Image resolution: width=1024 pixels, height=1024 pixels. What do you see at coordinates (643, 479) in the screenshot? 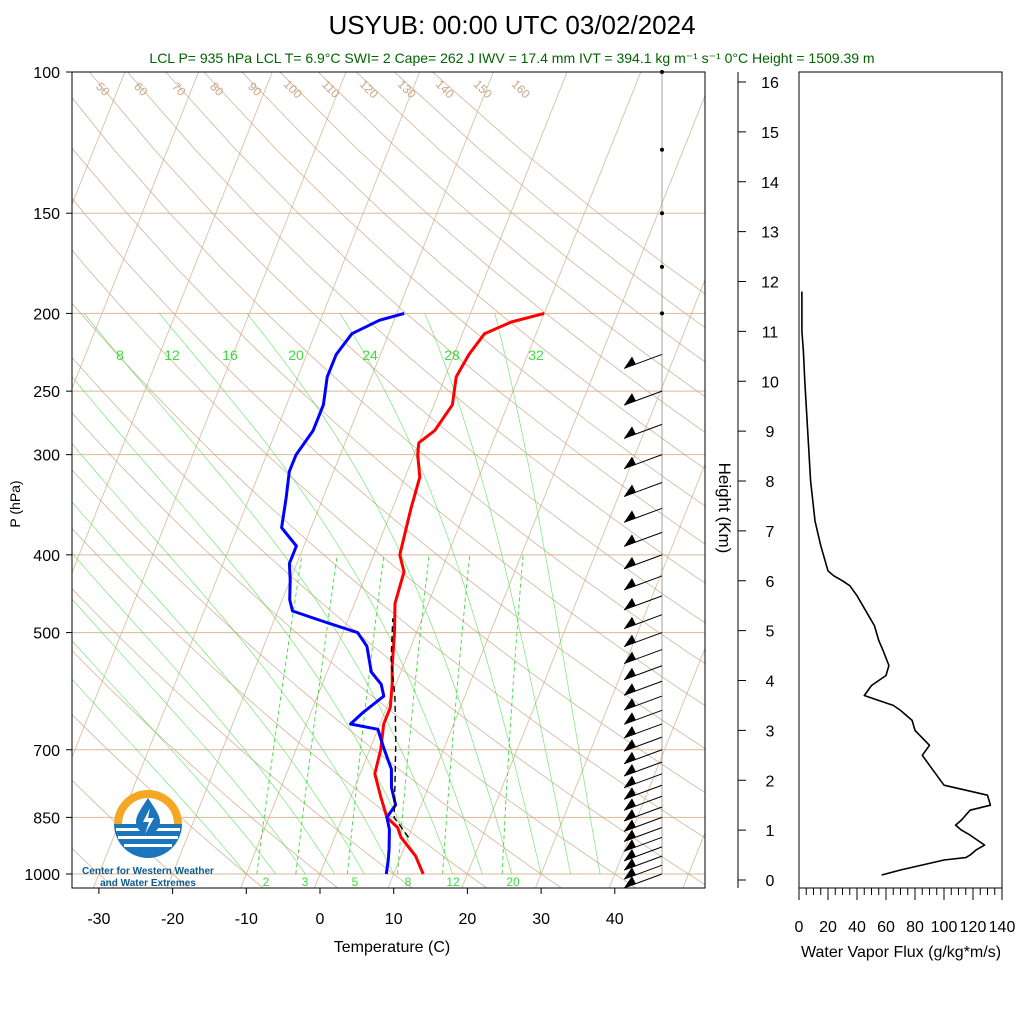
I see `wind-barbs` at bounding box center [643, 479].